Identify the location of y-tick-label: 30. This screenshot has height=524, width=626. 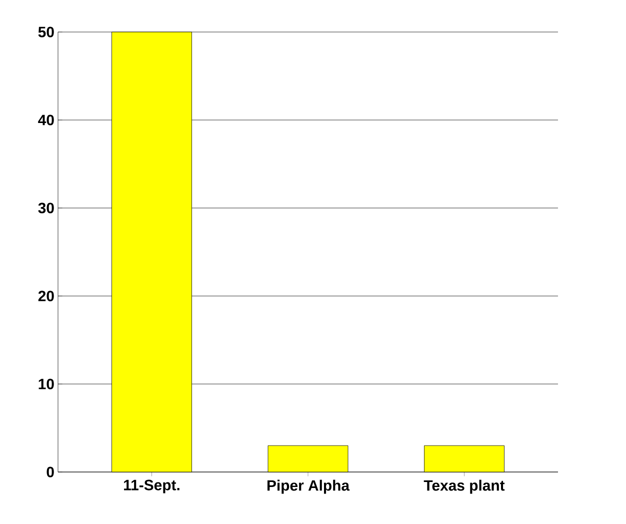
(46, 208).